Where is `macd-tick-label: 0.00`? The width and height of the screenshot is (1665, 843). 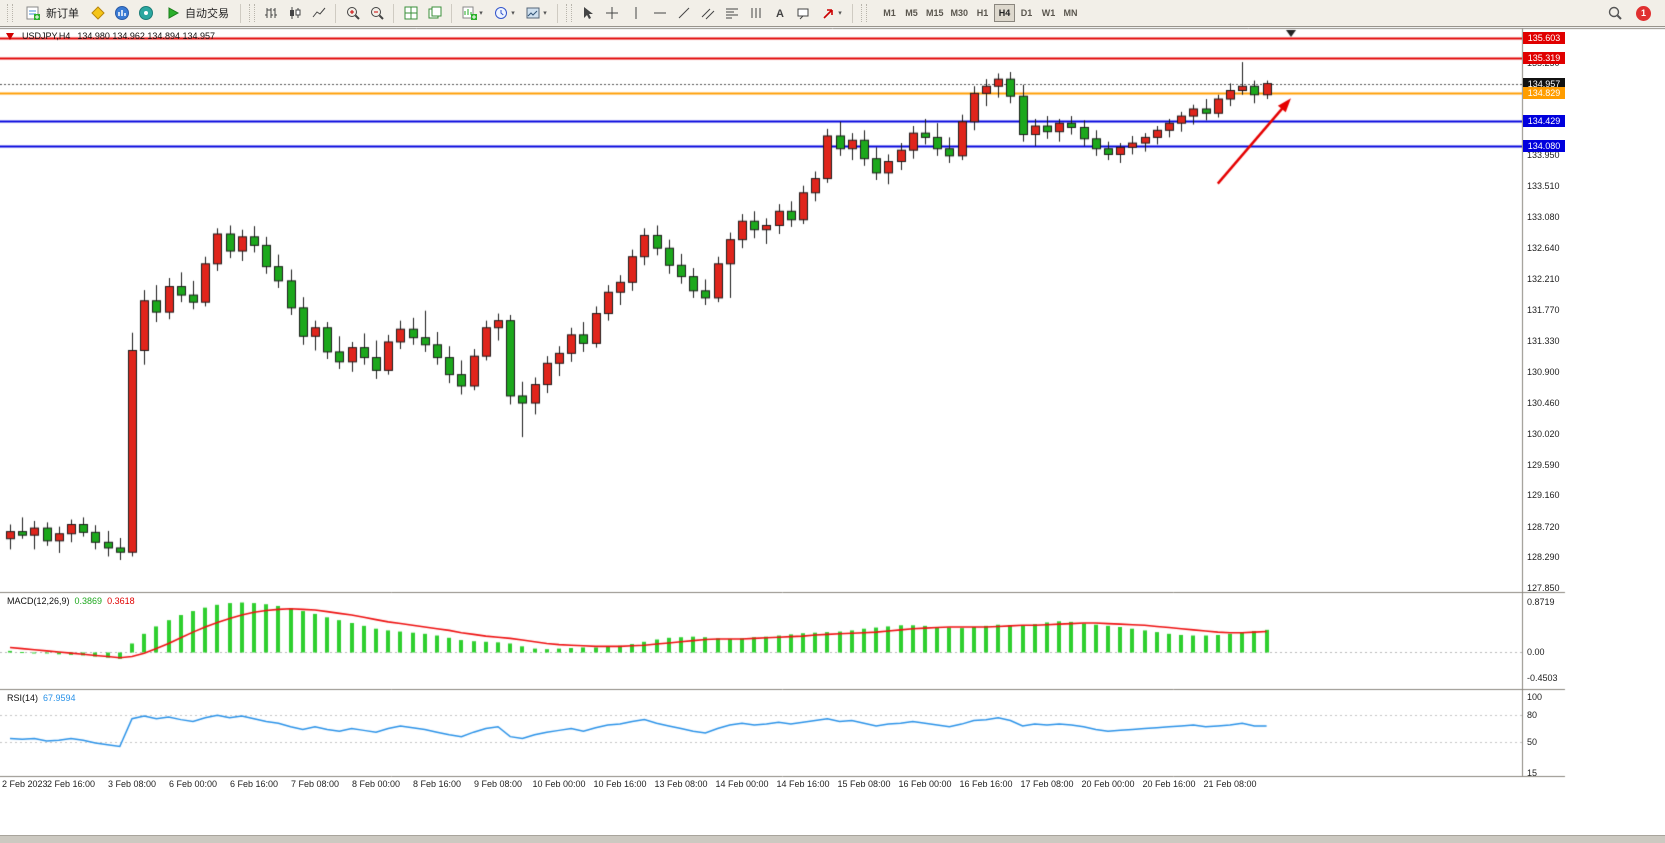
macd-tick-label: 0.00 is located at coordinates (1536, 652).